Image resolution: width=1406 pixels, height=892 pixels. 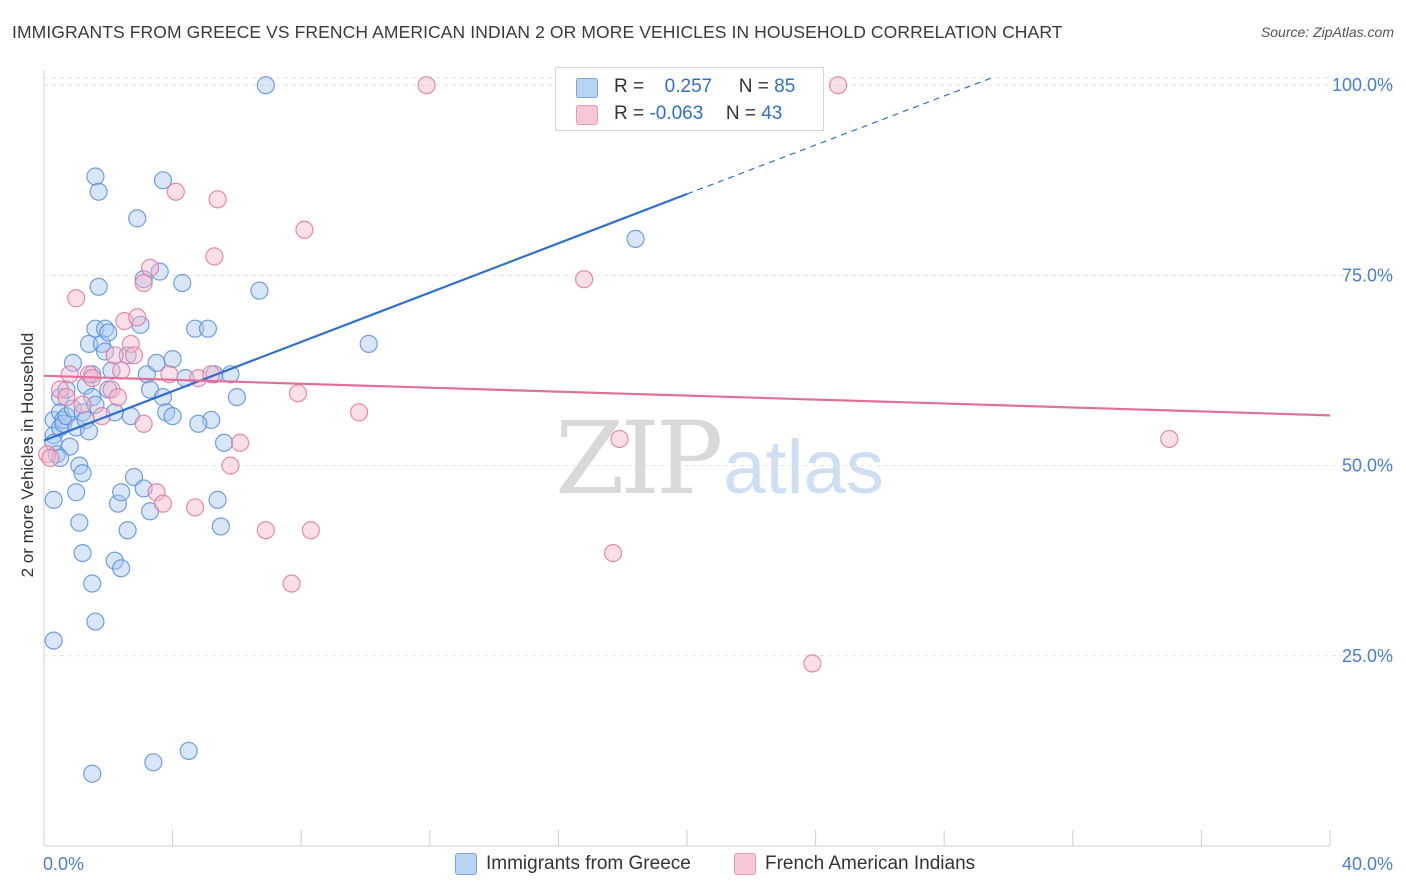 What do you see at coordinates (587, 88) in the screenshot?
I see `legend-swatch-blue` at bounding box center [587, 88].